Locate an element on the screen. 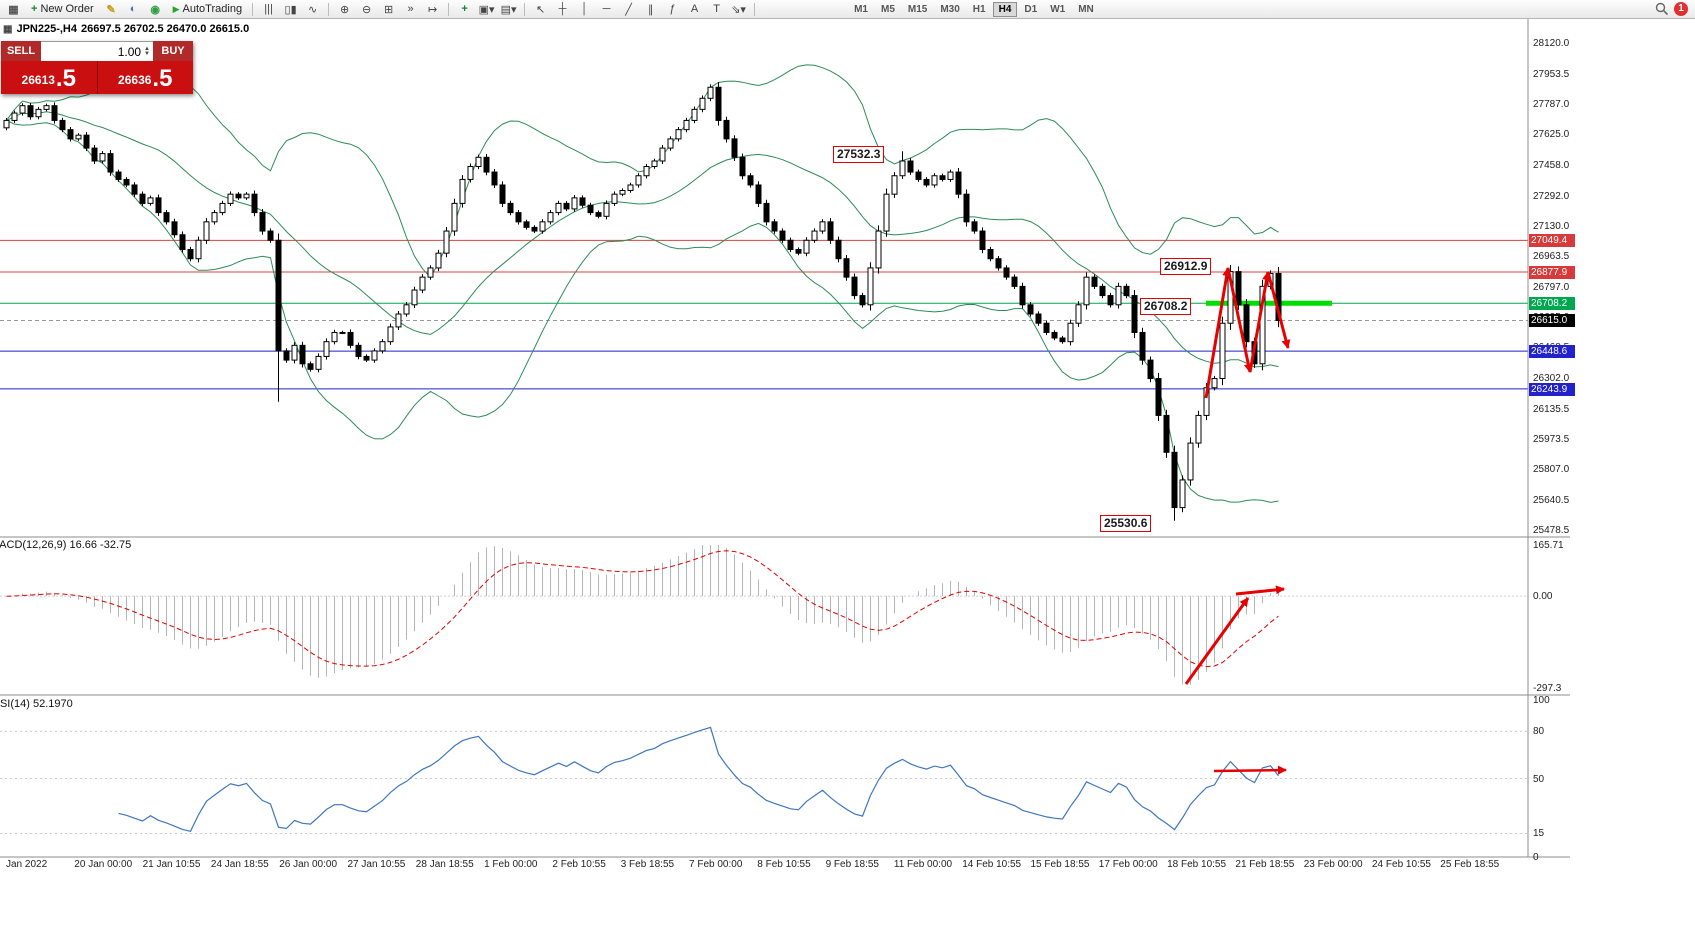  text-label-icon: T is located at coordinates (716, 9).